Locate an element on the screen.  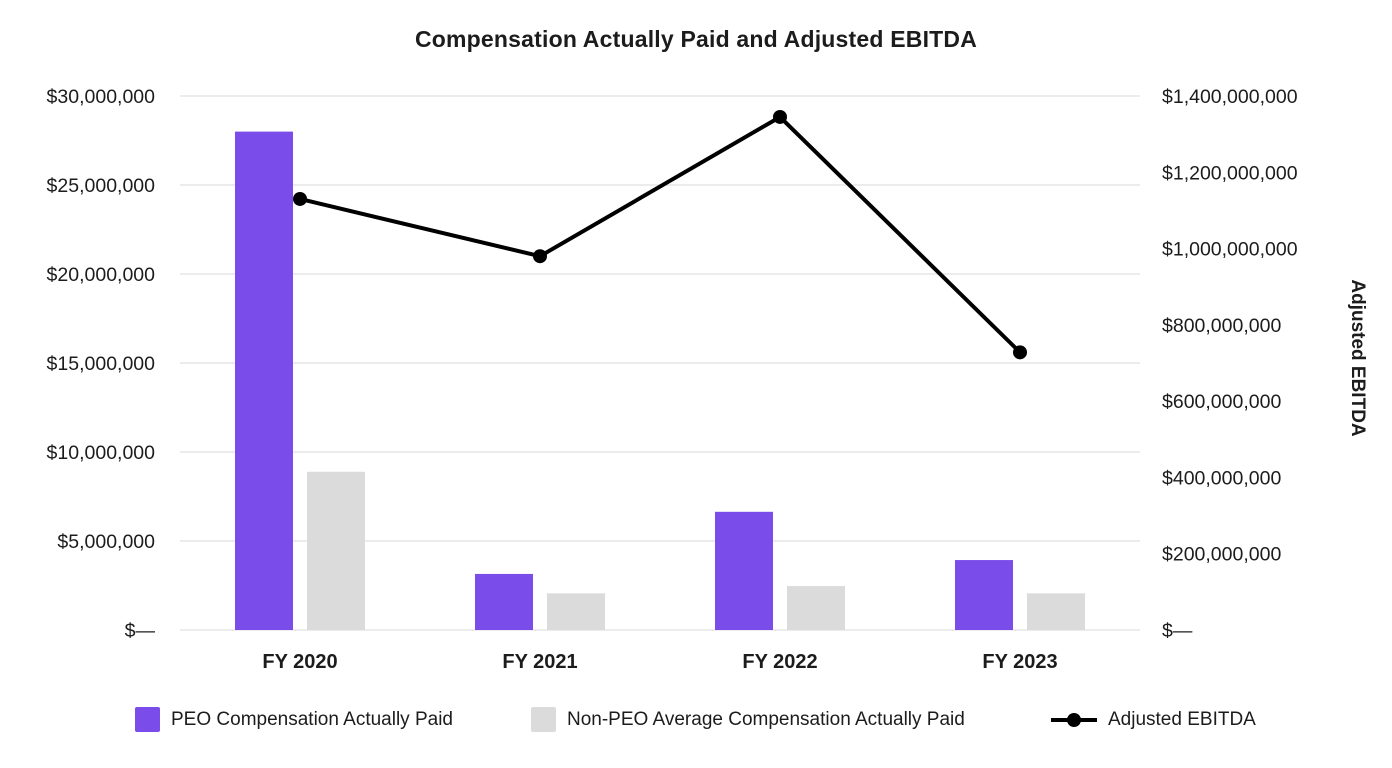
right-axis-tick-label: $— is located at coordinates (1177, 631).